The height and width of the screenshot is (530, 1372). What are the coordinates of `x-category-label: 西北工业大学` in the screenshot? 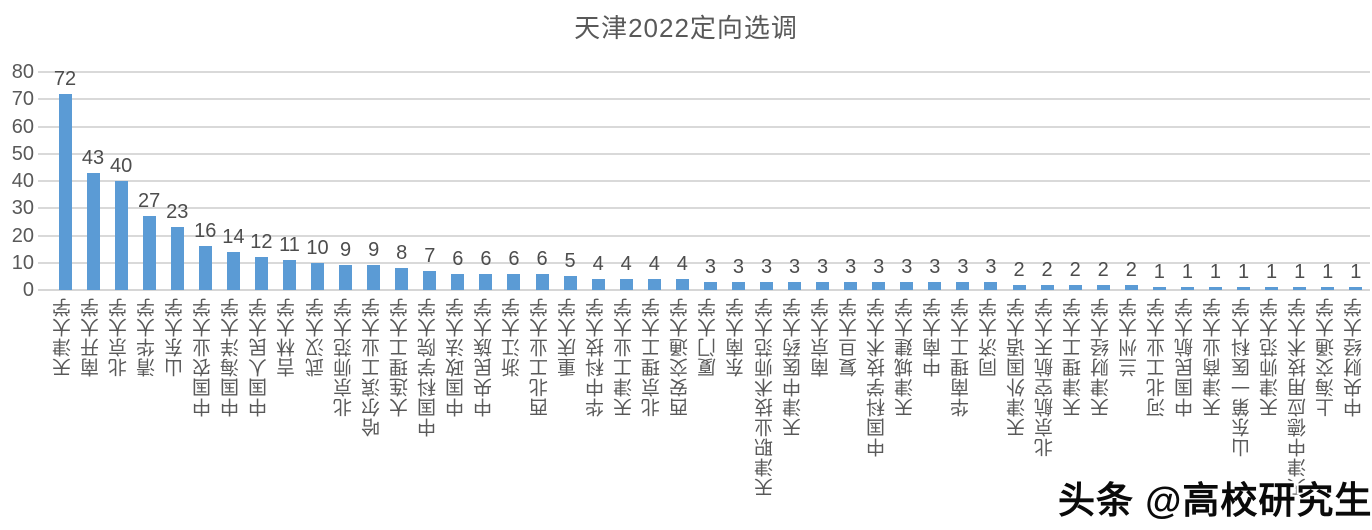 It's located at (541, 357).